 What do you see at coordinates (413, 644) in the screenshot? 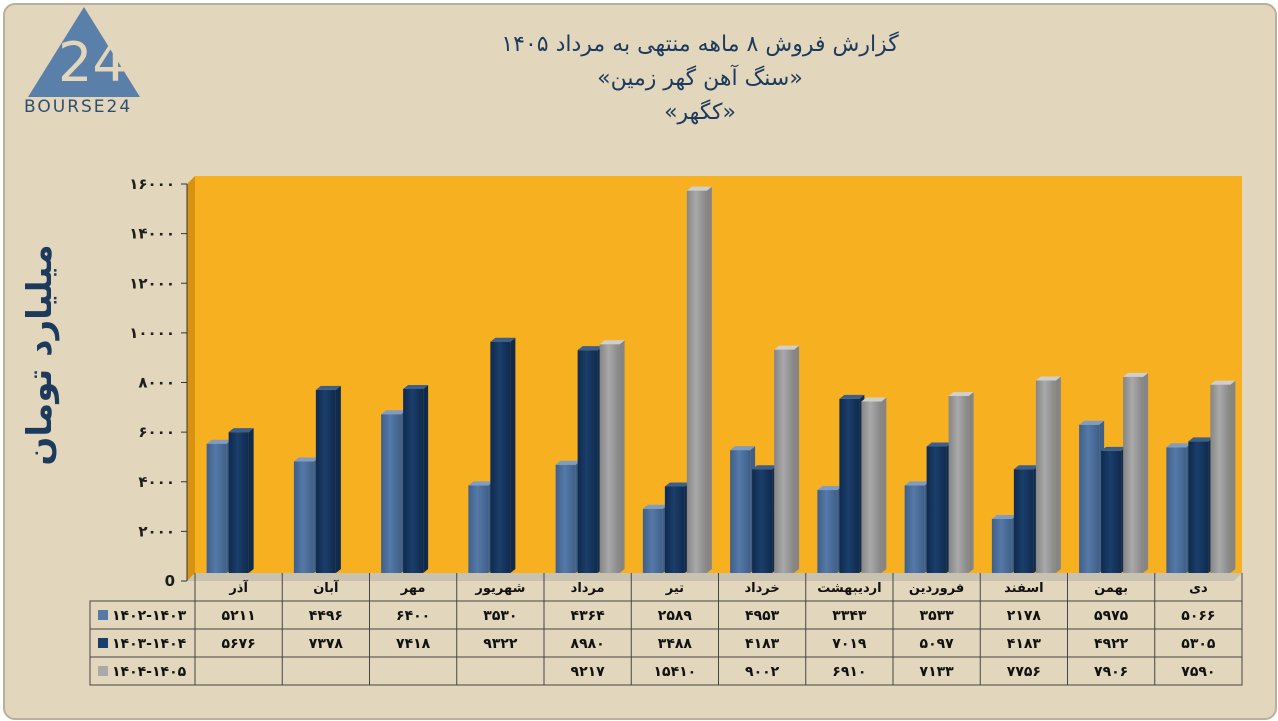
I see `data-label: ۷۴۱۸` at bounding box center [413, 644].